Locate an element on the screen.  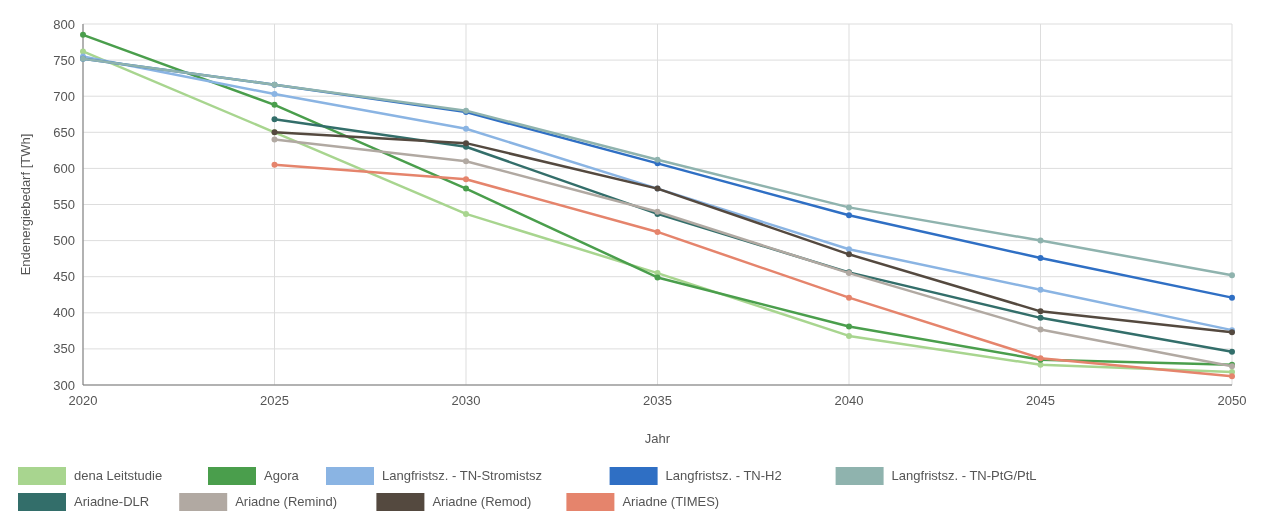
legend-label: Langfristsz. - TN-Stromistsz is located at coordinates (462, 475).